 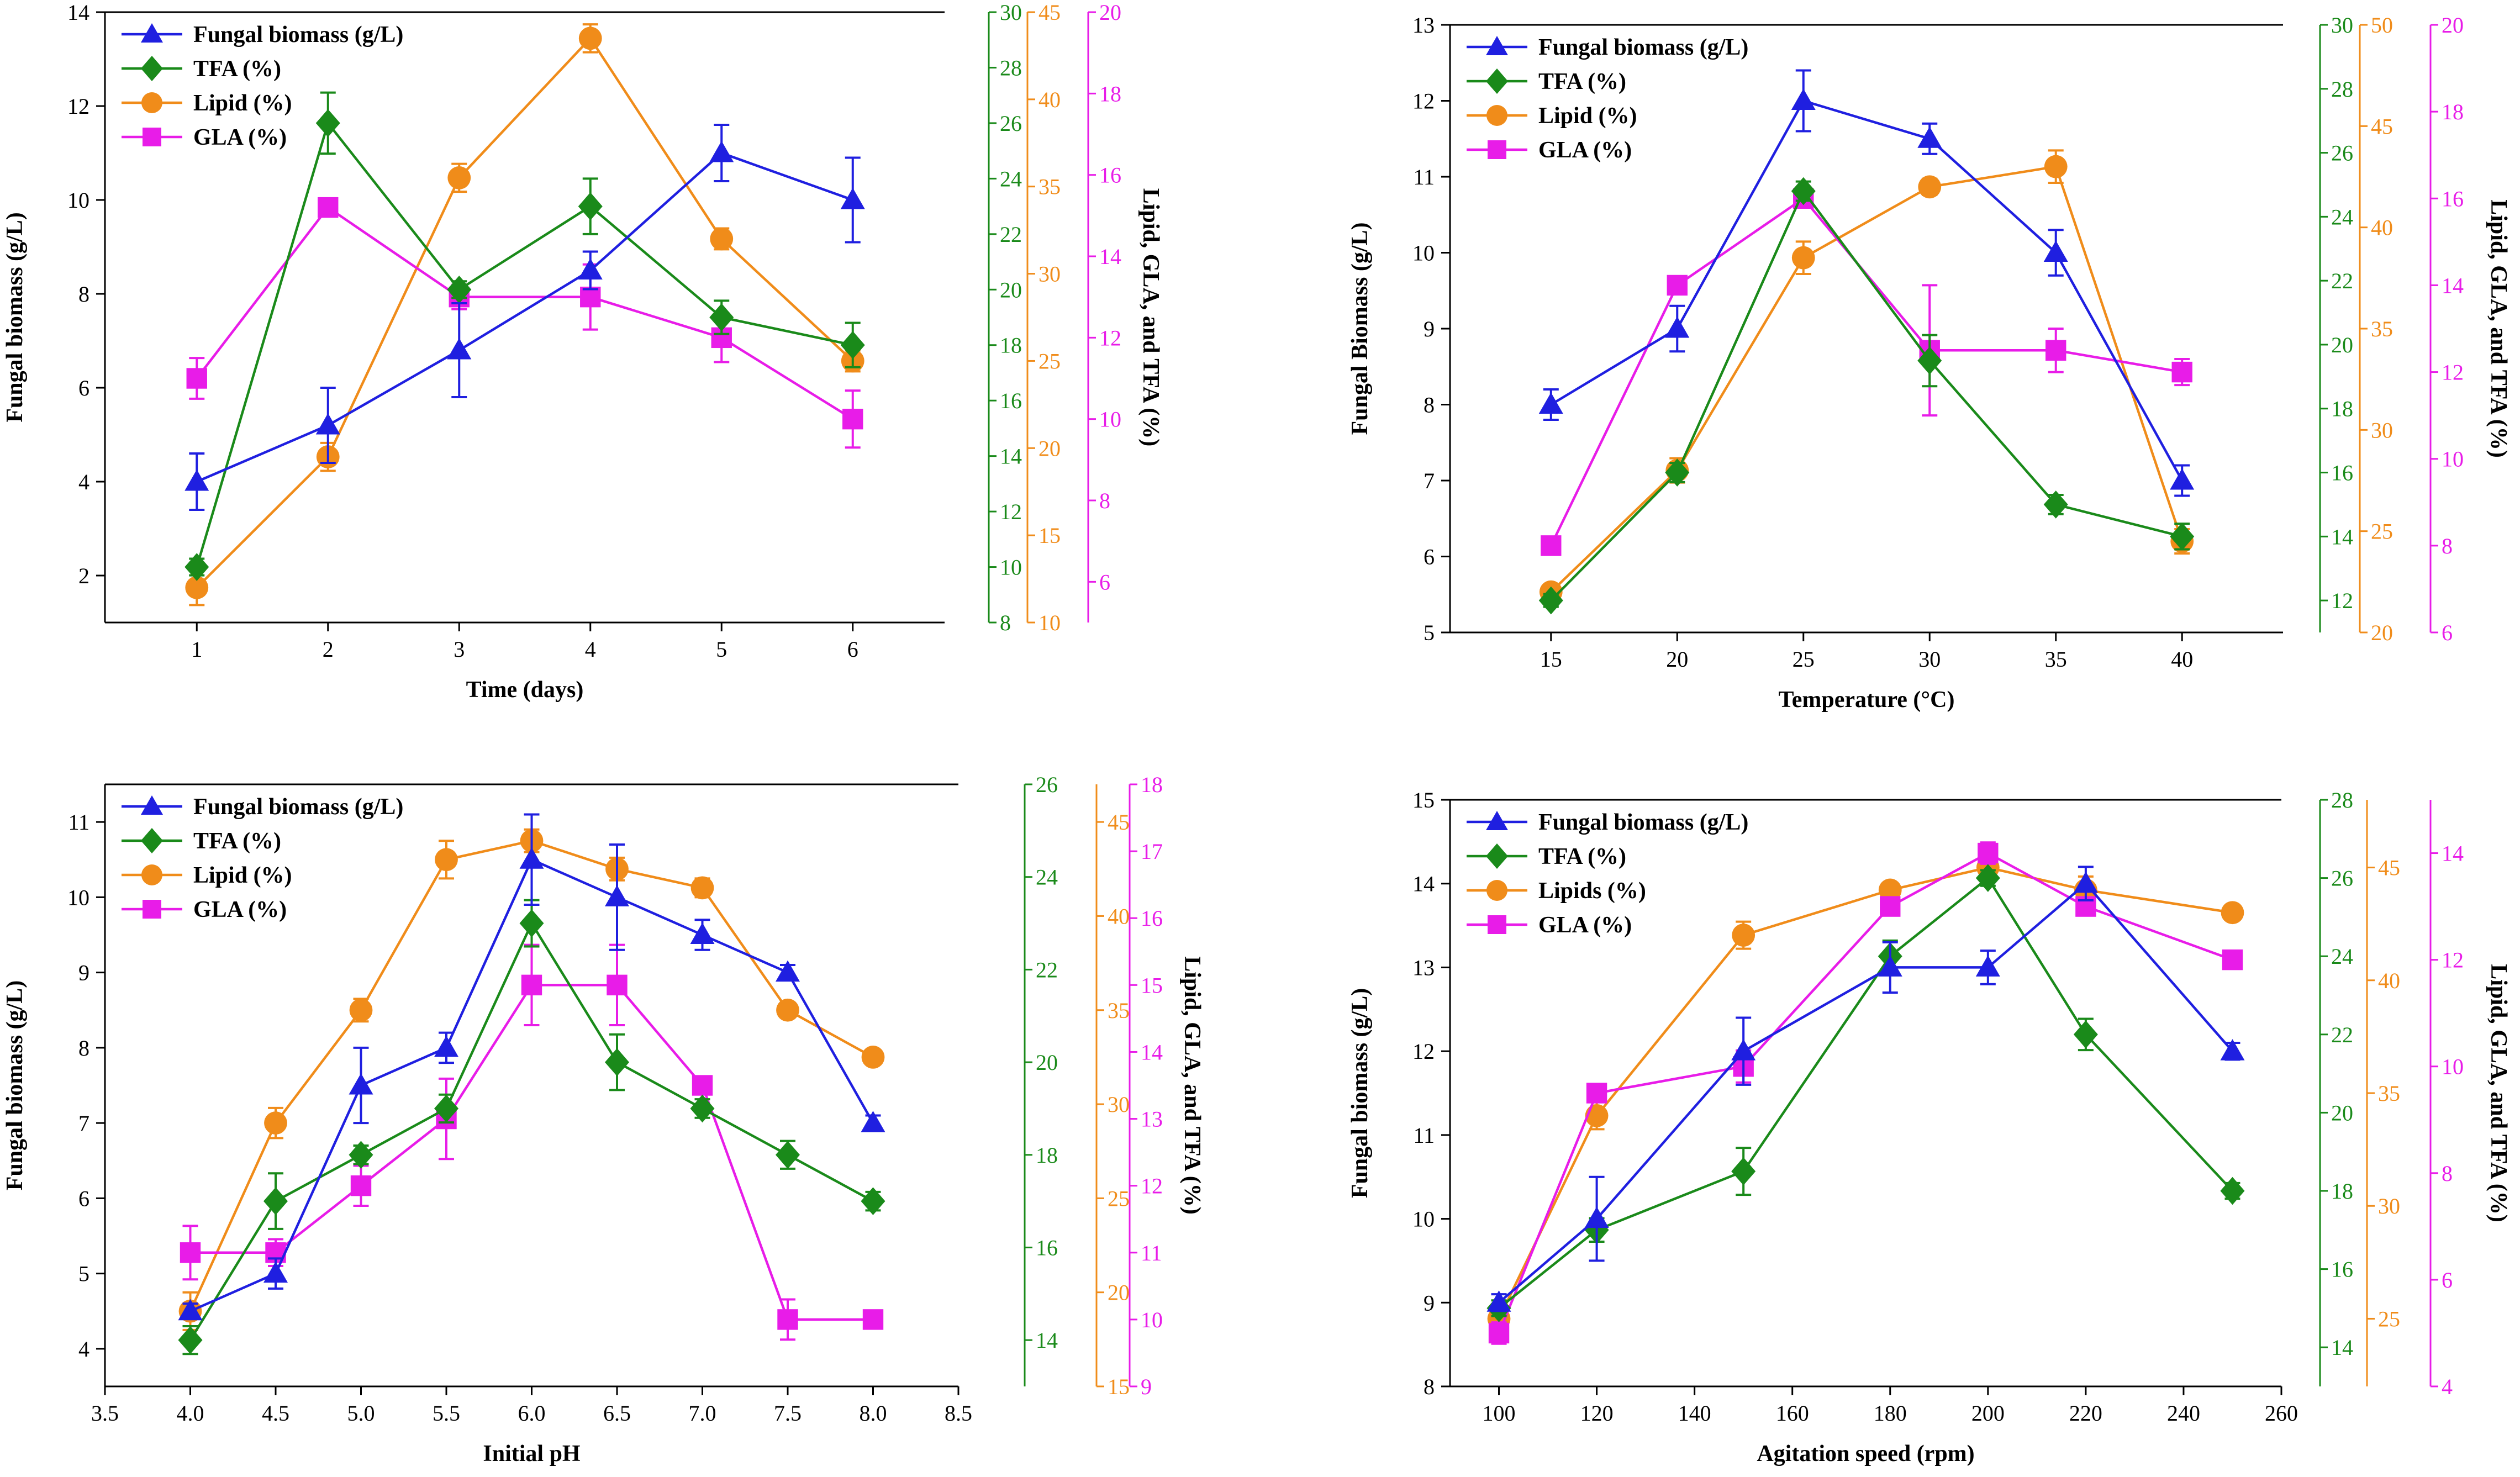 What do you see at coordinates (1047, 1063) in the screenshot?
I see `y-tick-label-tfa: 20` at bounding box center [1047, 1063].